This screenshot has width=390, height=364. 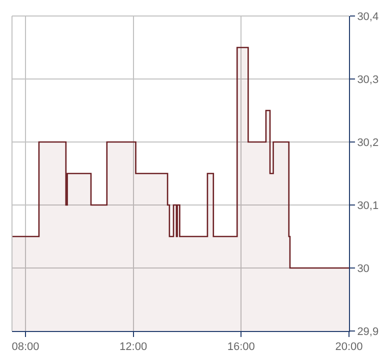 What do you see at coordinates (241, 347) in the screenshot?
I see `x-tick-label: 16:00` at bounding box center [241, 347].